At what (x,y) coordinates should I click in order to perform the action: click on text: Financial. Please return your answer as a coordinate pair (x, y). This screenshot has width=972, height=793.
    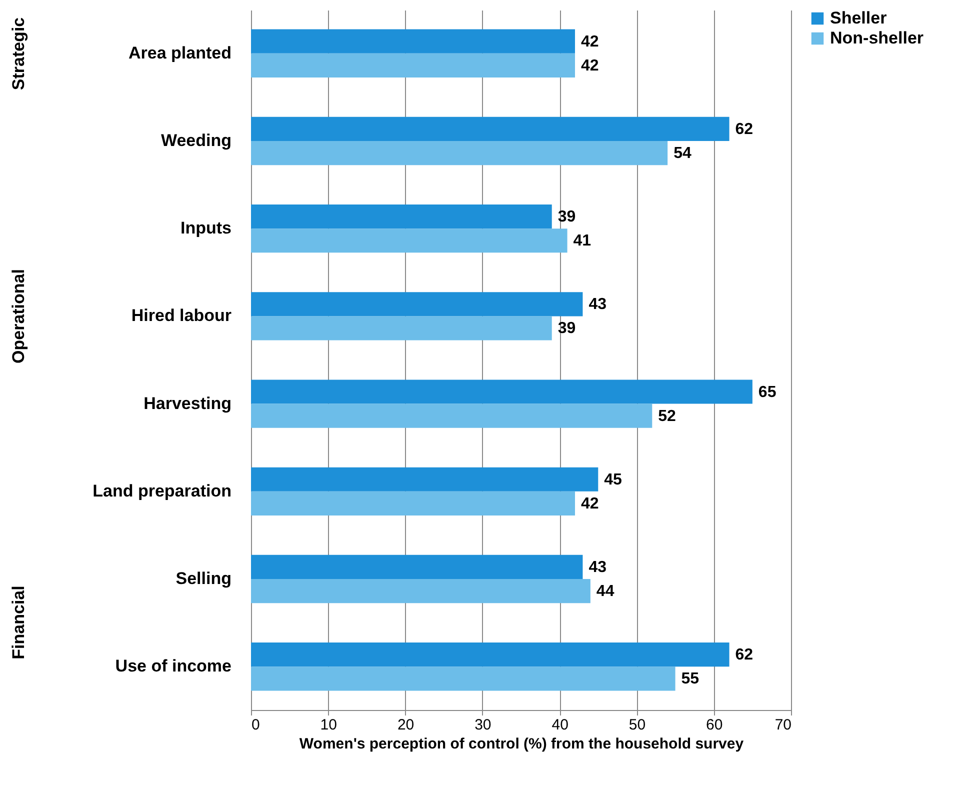
    Looking at the image, I should click on (18, 623).